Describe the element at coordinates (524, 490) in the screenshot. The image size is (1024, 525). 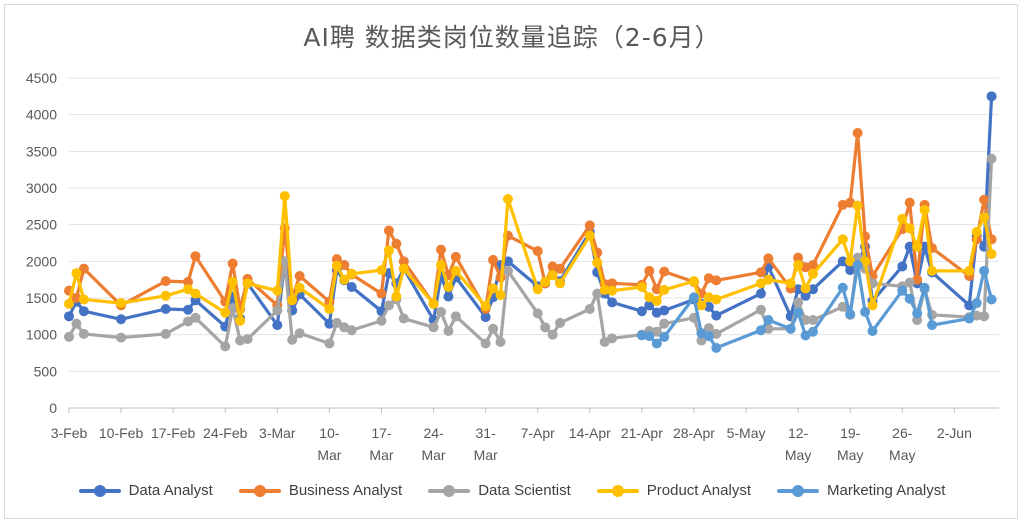
I see `legend-label: Data Scientist` at that location.